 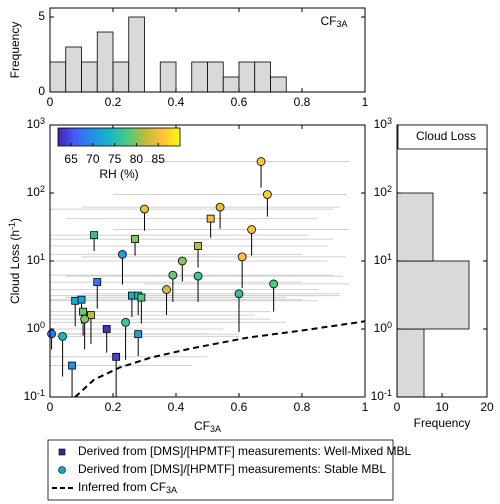 What do you see at coordinates (41, 16) in the screenshot?
I see `tick-label: 5` at bounding box center [41, 16].